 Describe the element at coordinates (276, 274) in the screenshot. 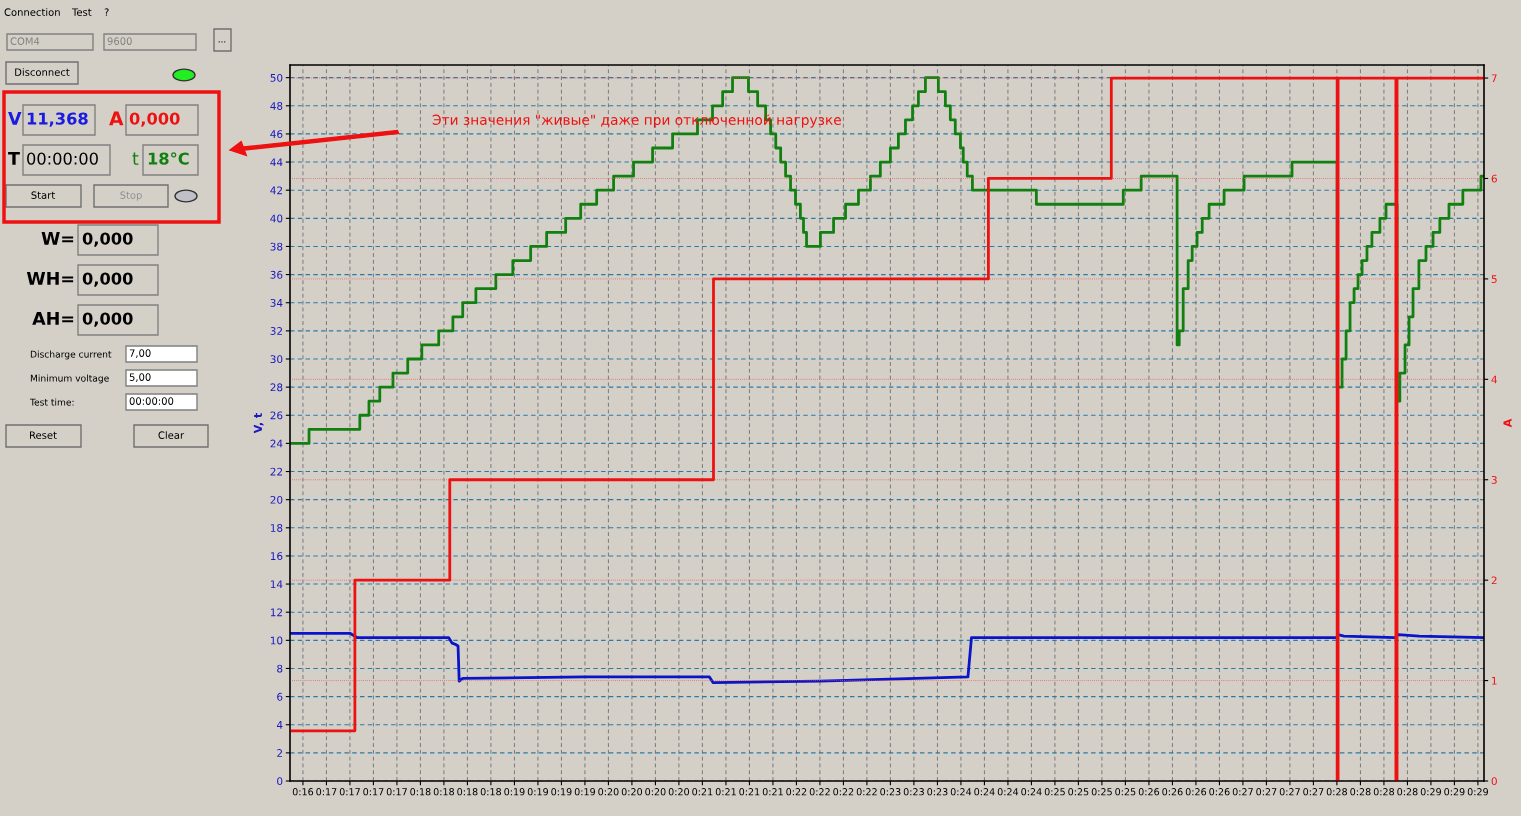

I see `y-tick-label: 36` at that location.